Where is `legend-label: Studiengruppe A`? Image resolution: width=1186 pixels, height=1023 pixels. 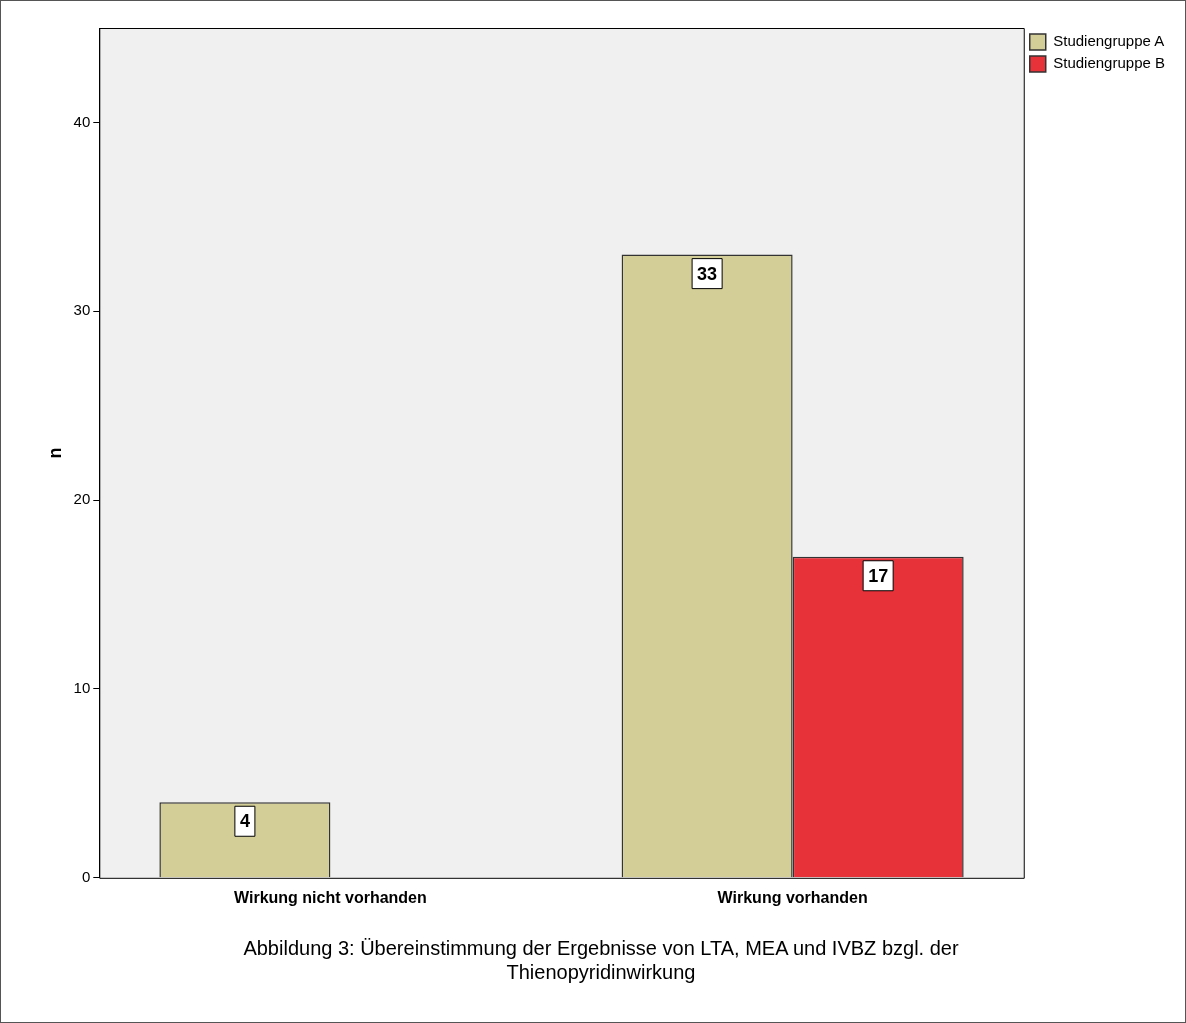 legend-label: Studiengruppe A is located at coordinates (1109, 41).